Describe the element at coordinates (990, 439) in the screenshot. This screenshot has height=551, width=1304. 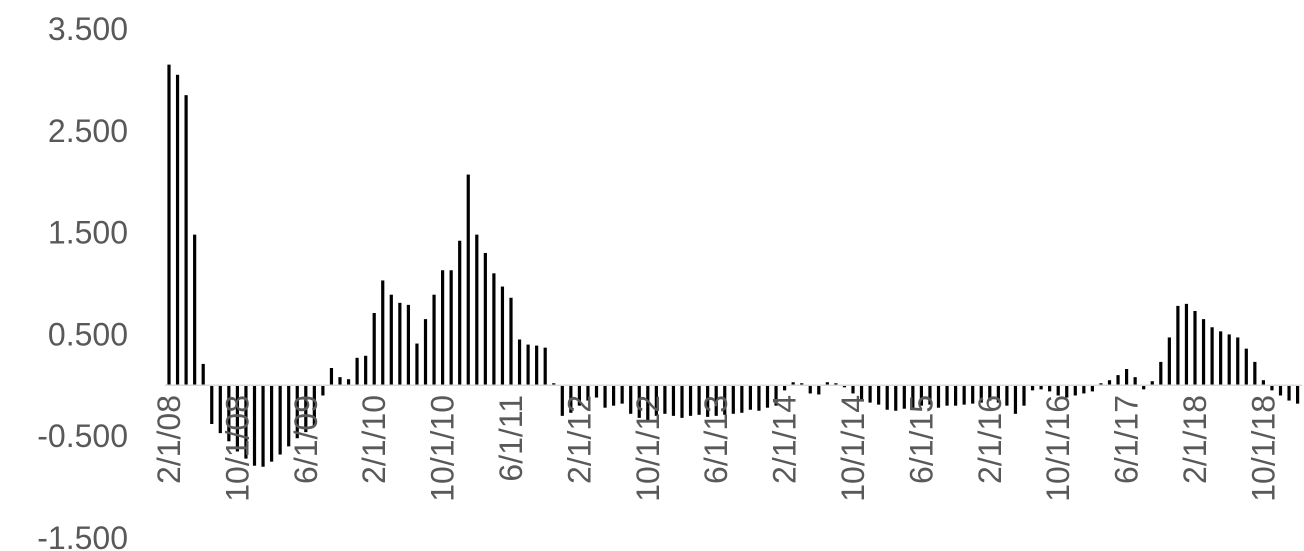
I see `x-tick-label: 2/1/16` at that location.